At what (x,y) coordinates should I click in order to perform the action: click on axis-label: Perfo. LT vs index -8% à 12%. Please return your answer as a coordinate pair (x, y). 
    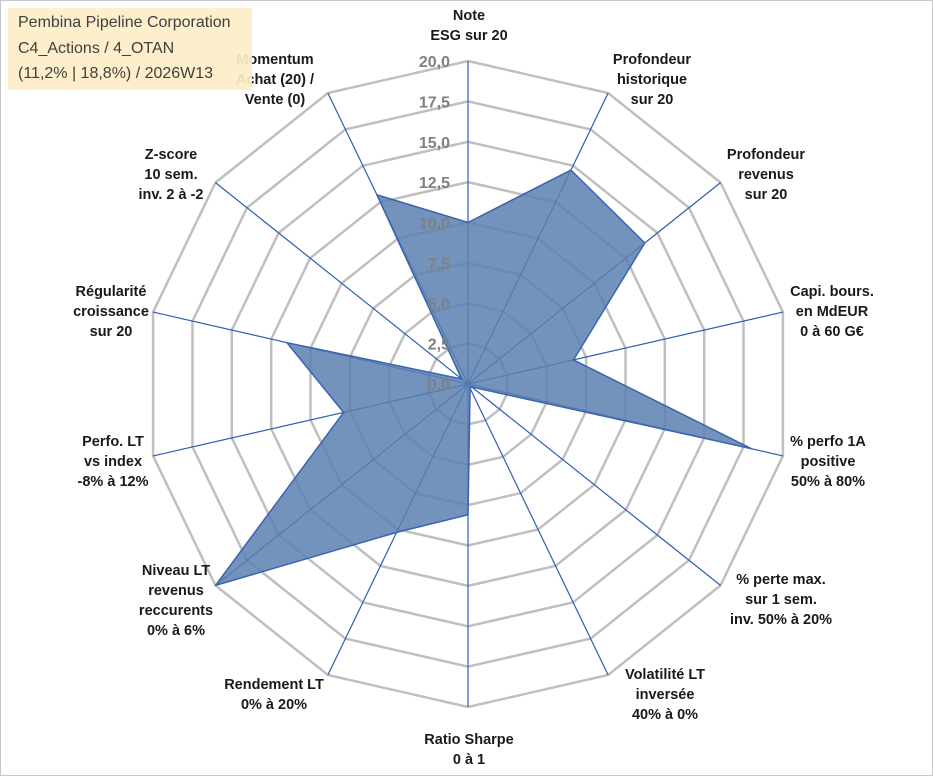
    Looking at the image, I should click on (113, 462).